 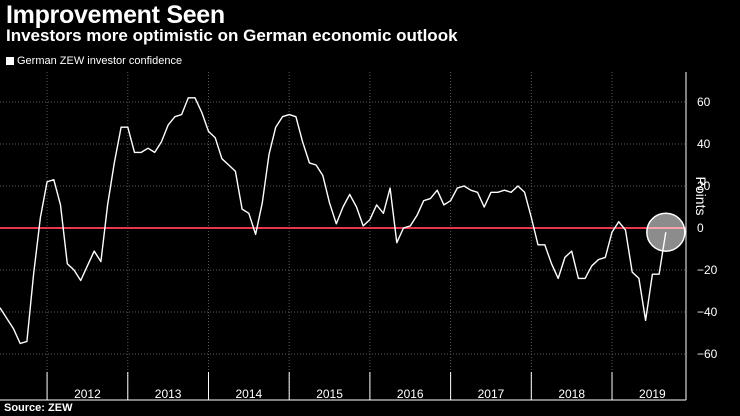 What do you see at coordinates (704, 144) in the screenshot?
I see `y-tick-label: 40` at bounding box center [704, 144].